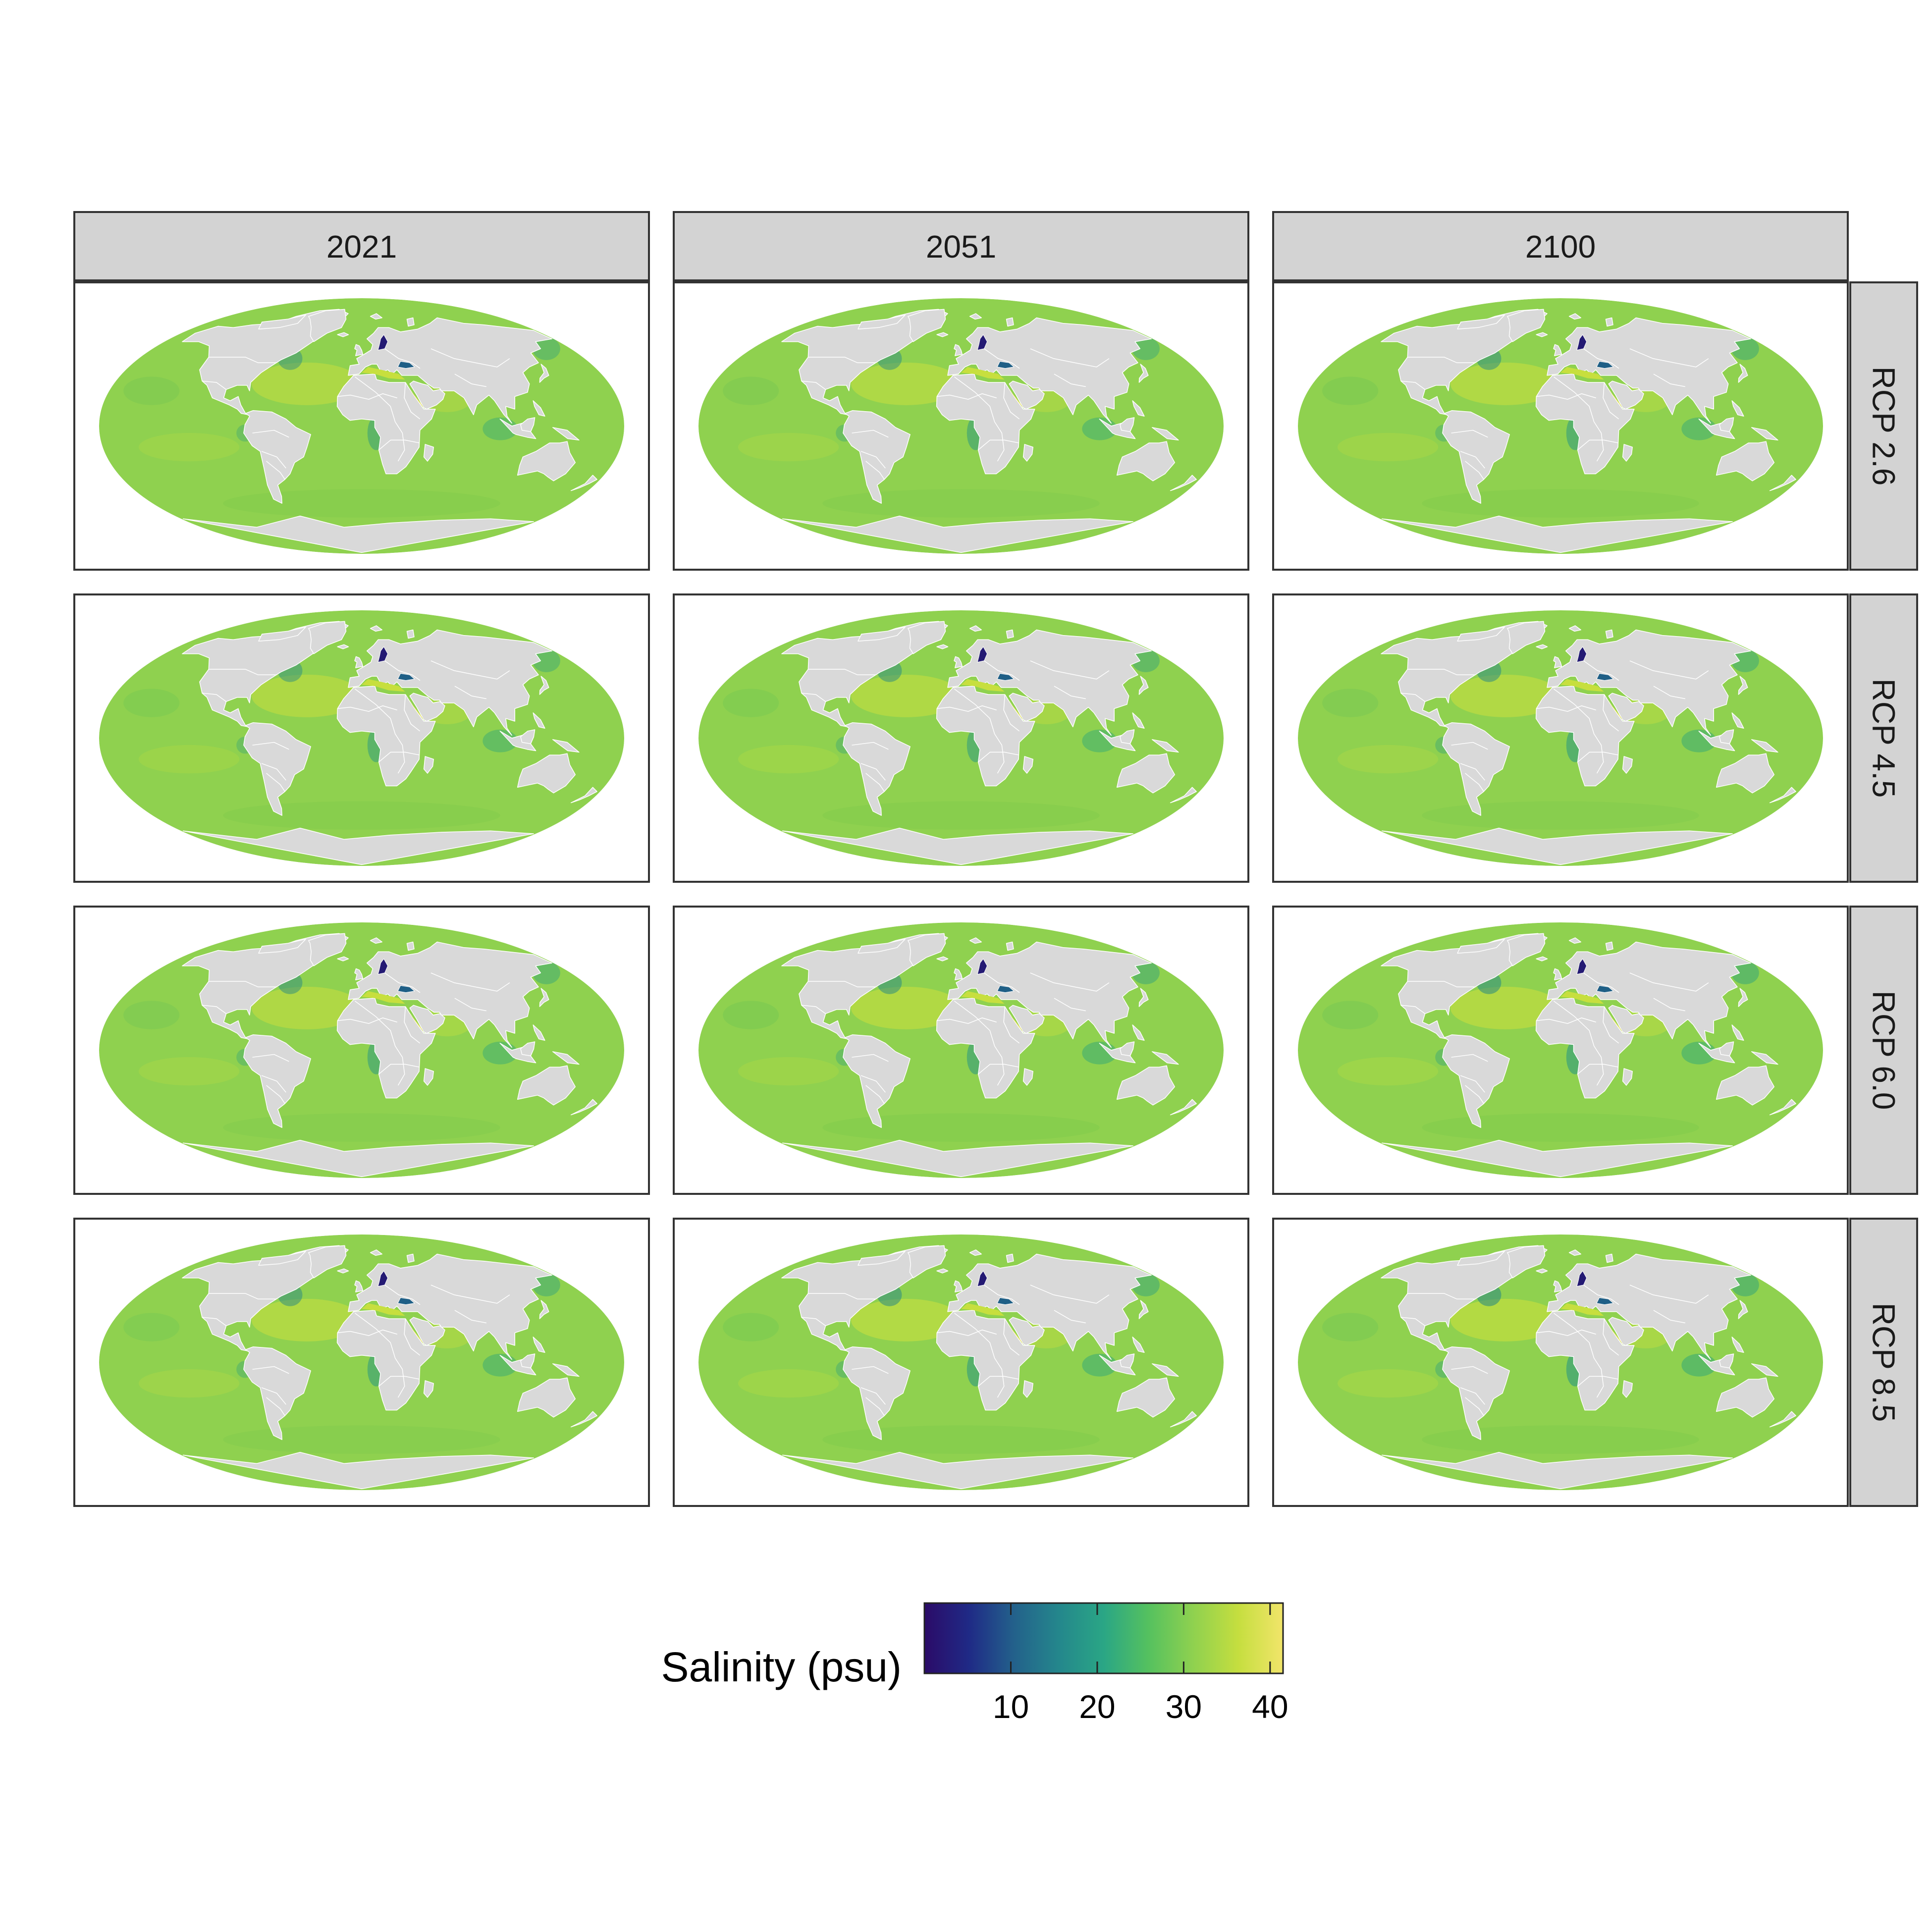 The height and width of the screenshot is (1932, 1932). What do you see at coordinates (927, 949) in the screenshot?
I see `land-greenland` at bounding box center [927, 949].